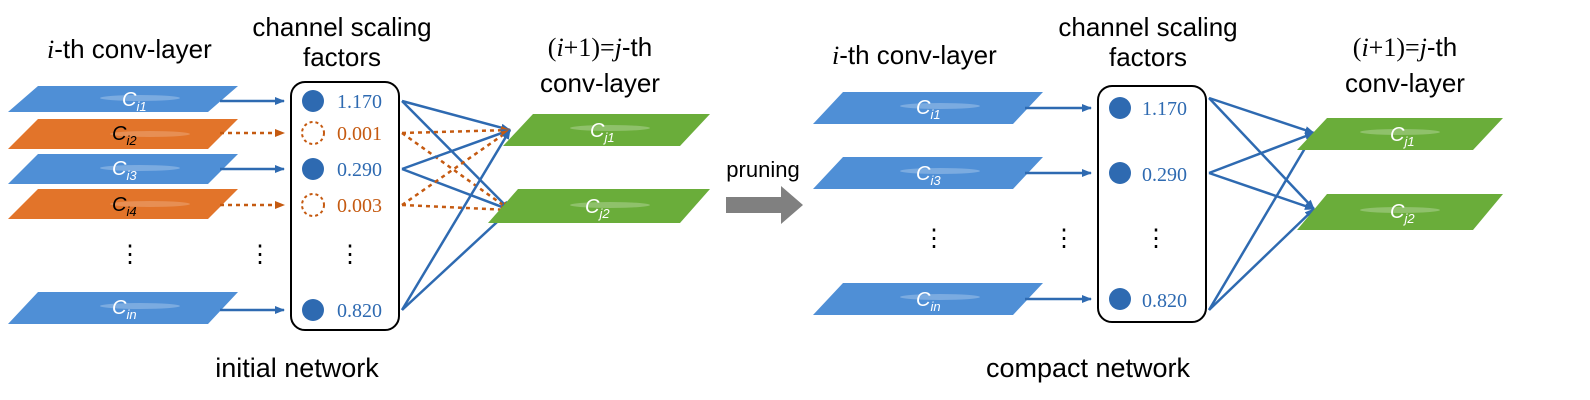 The image size is (1590, 400). Describe the element at coordinates (260, 254) in the screenshot. I see `initial-arrow-ellipsis: ⋮` at that location.